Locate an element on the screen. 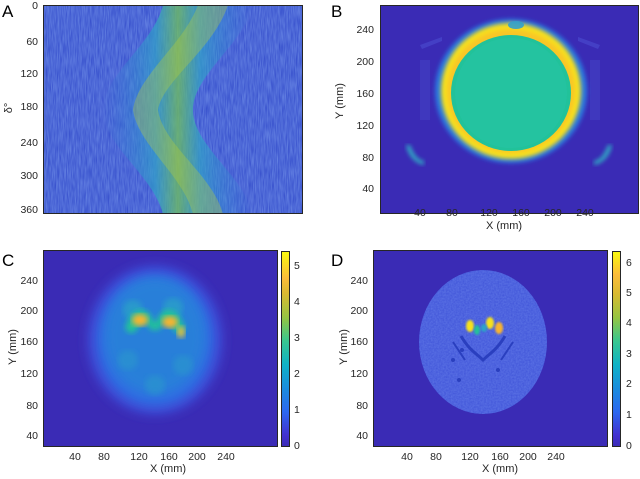 Image resolution: width=640 pixels, height=479 pixels. panel-b-xtick: 120 is located at coordinates (489, 213).